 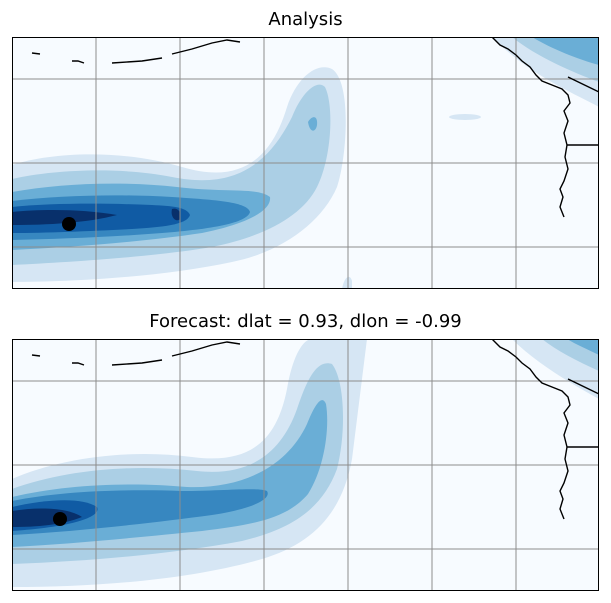 I want to click on contour-eddy, so click(x=465, y=117).